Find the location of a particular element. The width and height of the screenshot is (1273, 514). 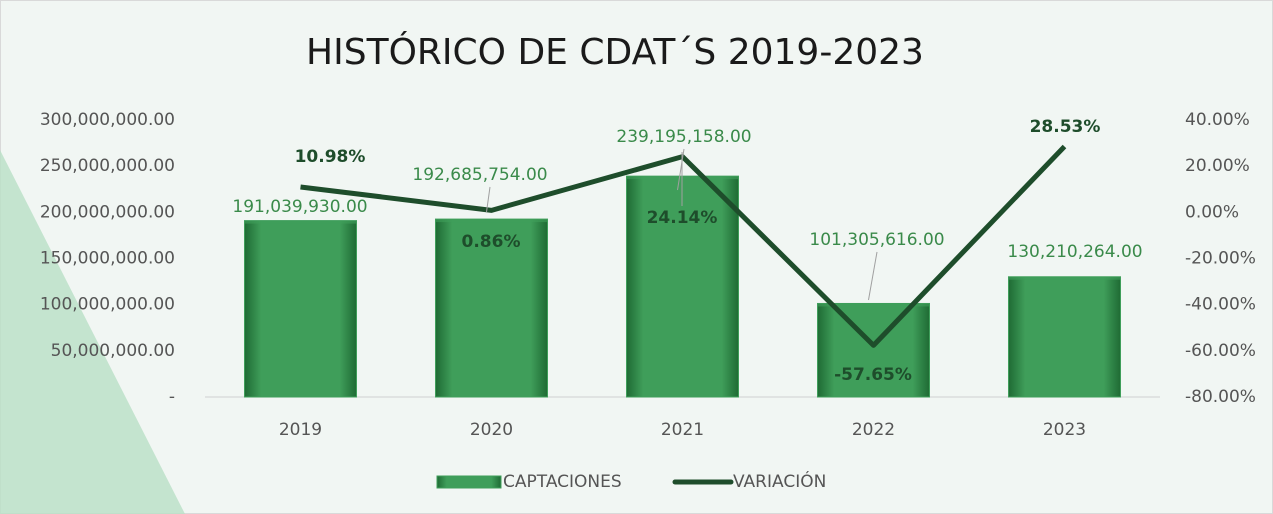

data-label: 24.14% is located at coordinates (682, 218).